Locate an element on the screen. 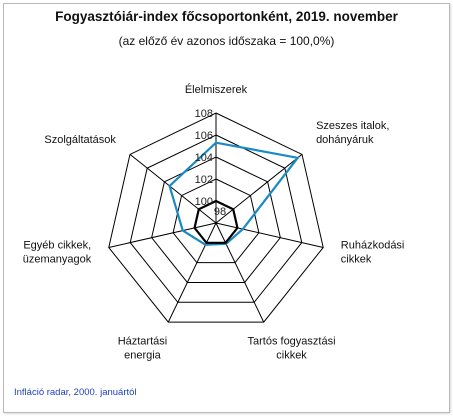 The image size is (453, 416). series-line-baseline is located at coordinates (216, 221).